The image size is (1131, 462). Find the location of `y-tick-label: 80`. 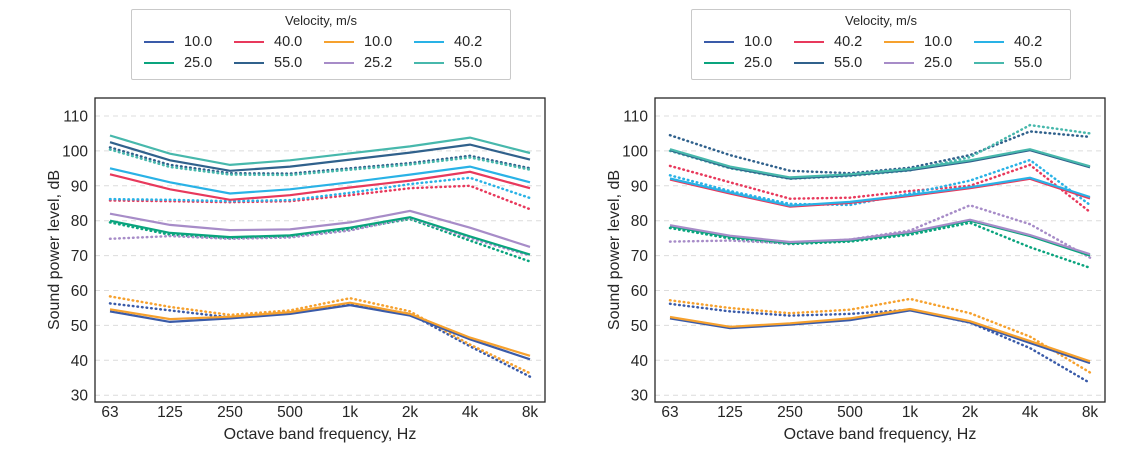

y-tick-label: 80 is located at coordinates (640, 221).